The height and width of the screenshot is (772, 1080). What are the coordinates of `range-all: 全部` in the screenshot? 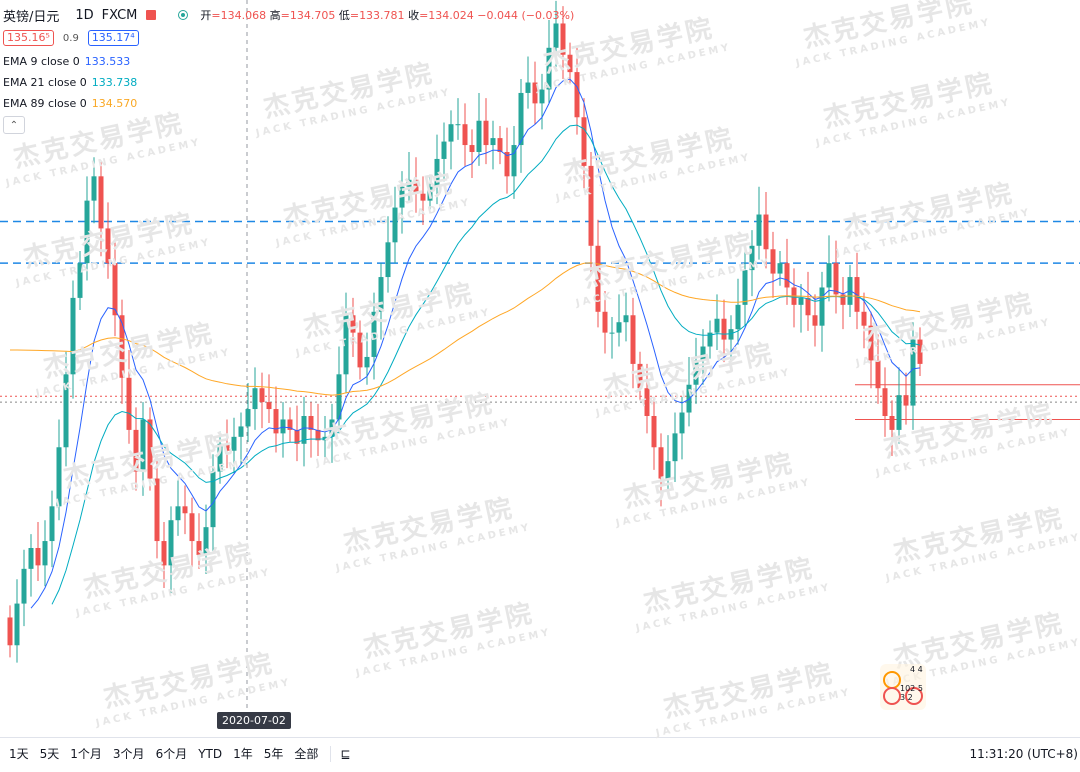 It's located at (306, 754).